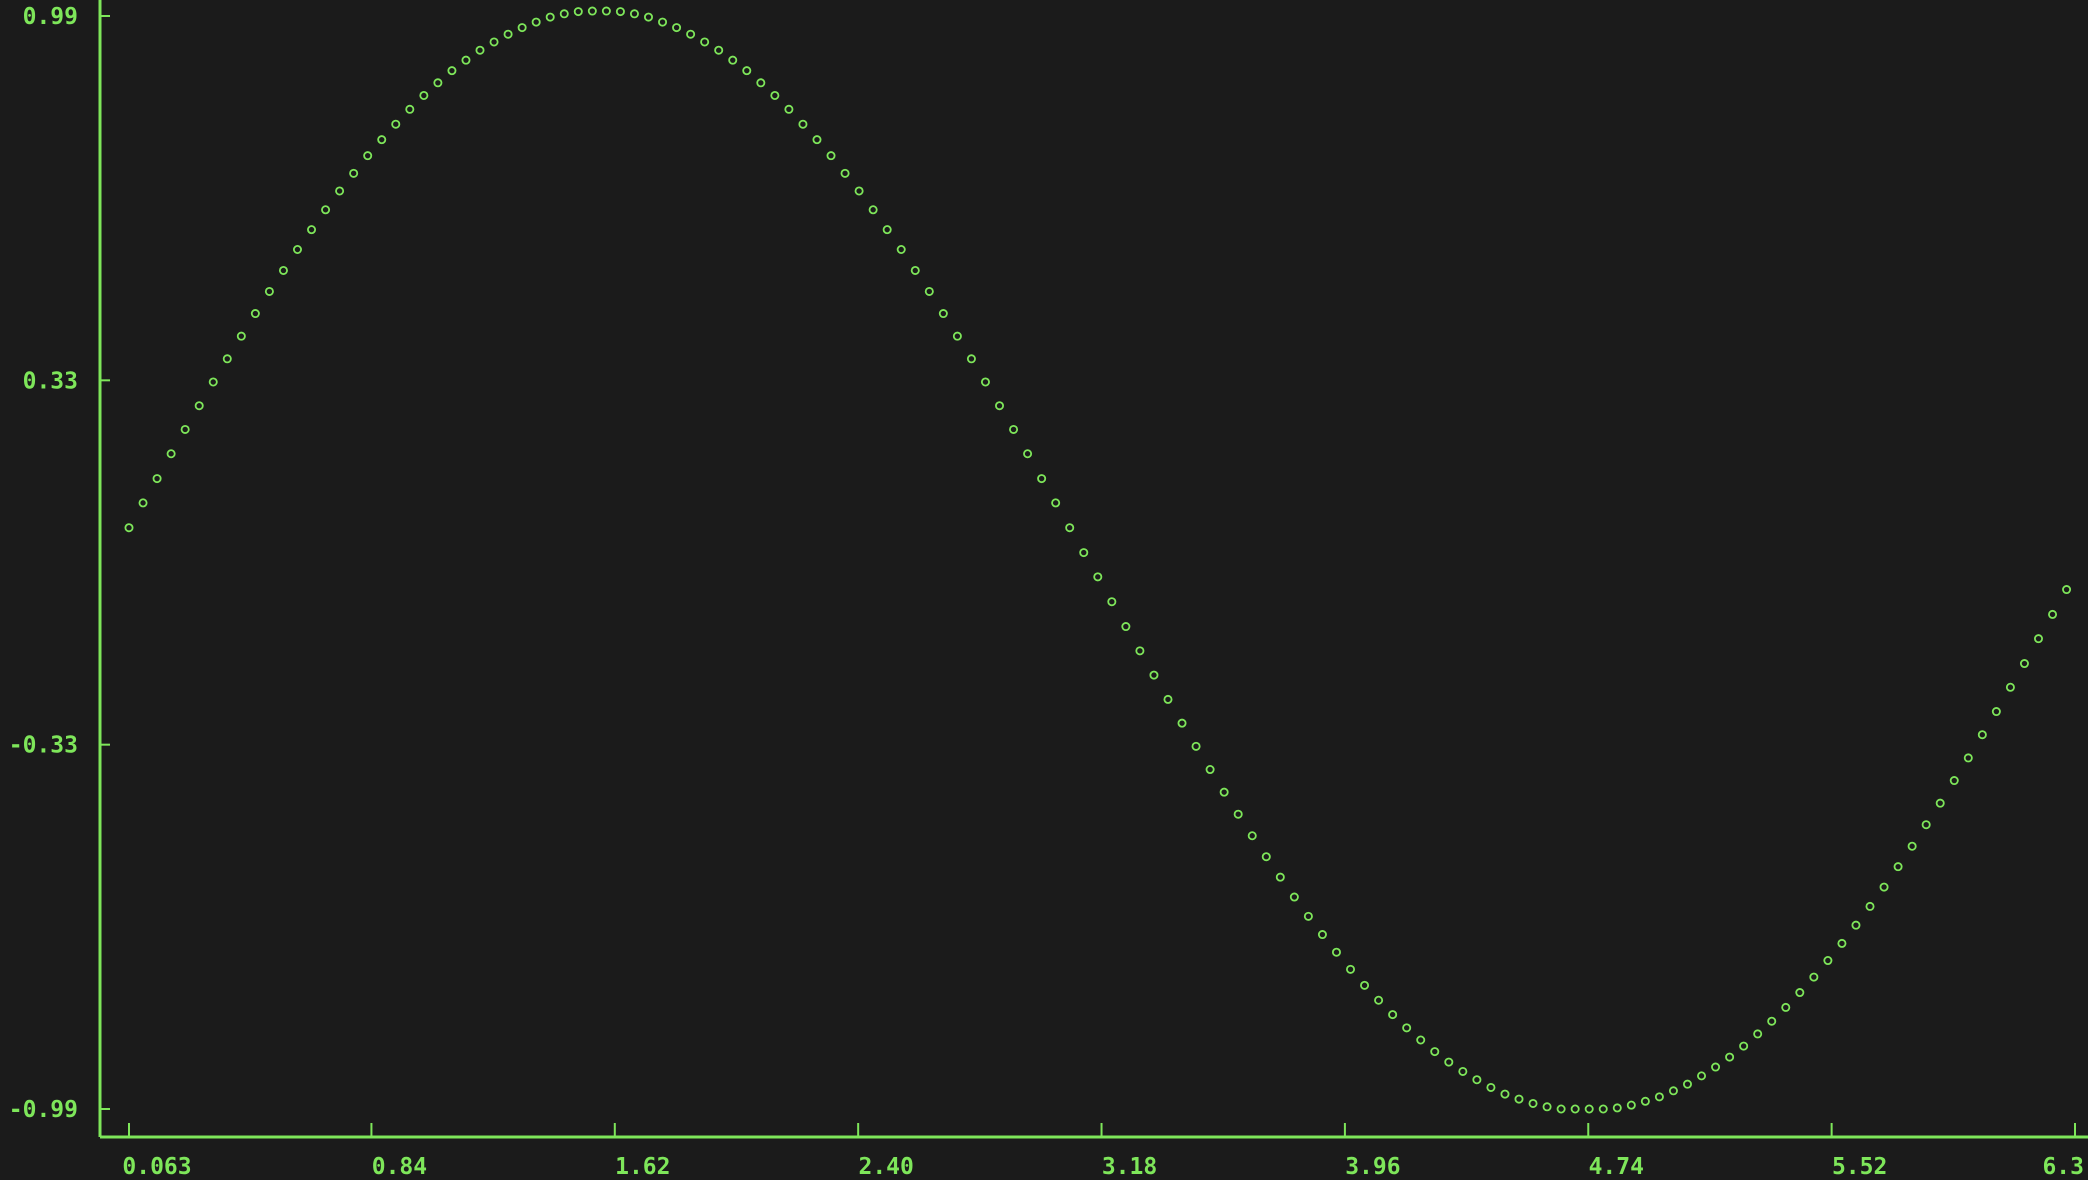 The height and width of the screenshot is (1180, 2088). I want to click on x-tick-label: 6.3, so click(2063, 1167).